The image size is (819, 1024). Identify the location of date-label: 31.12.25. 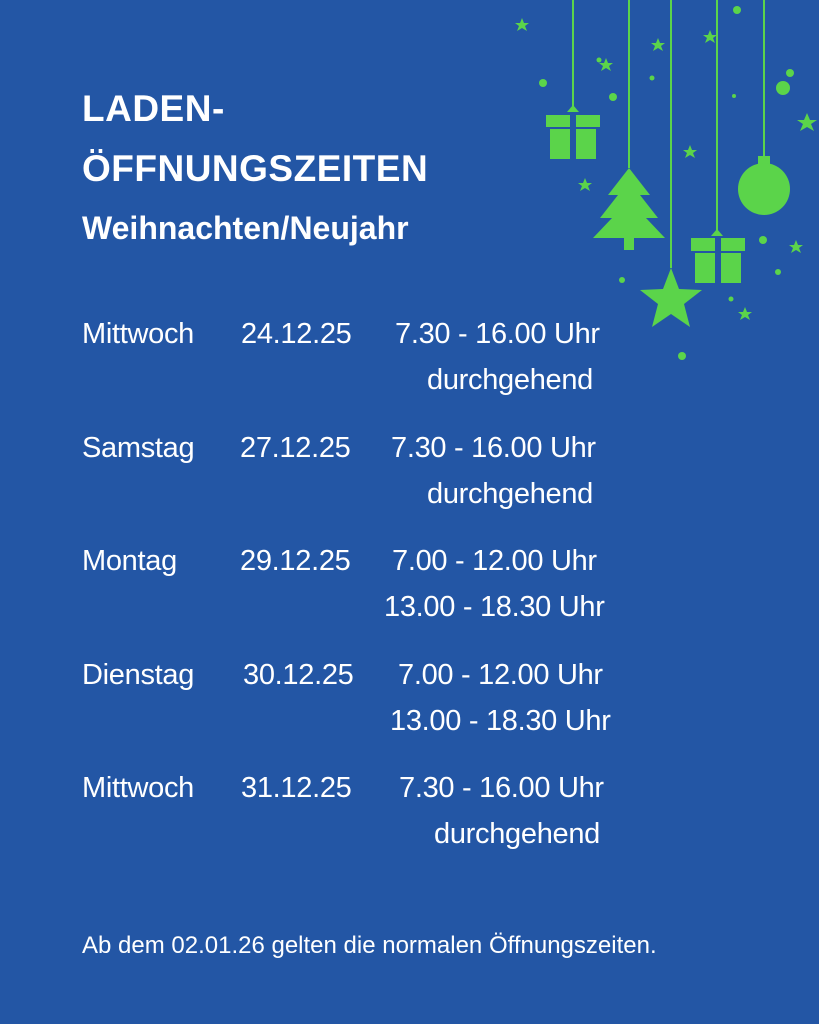
(296, 788).